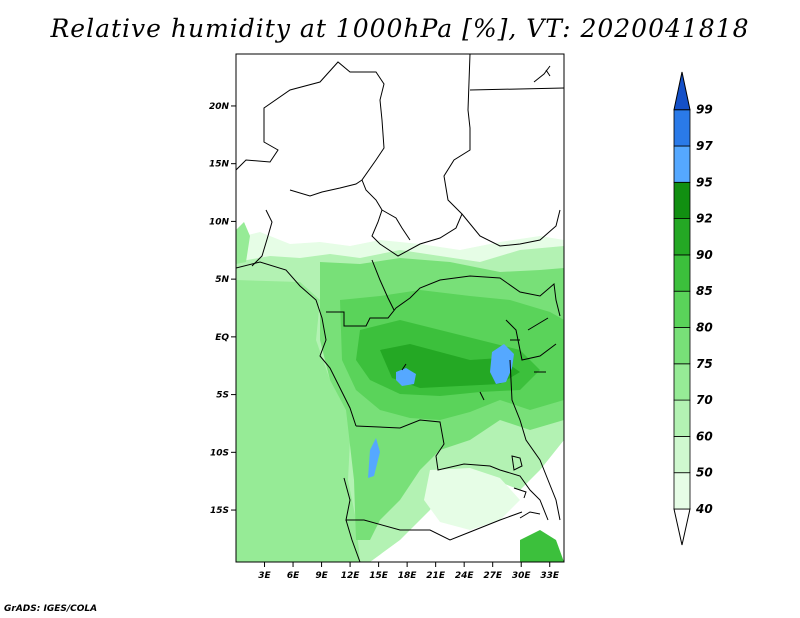 The height and width of the screenshot is (618, 800). Describe the element at coordinates (222, 396) in the screenshot. I see `lat-tick-label: 5S` at that location.